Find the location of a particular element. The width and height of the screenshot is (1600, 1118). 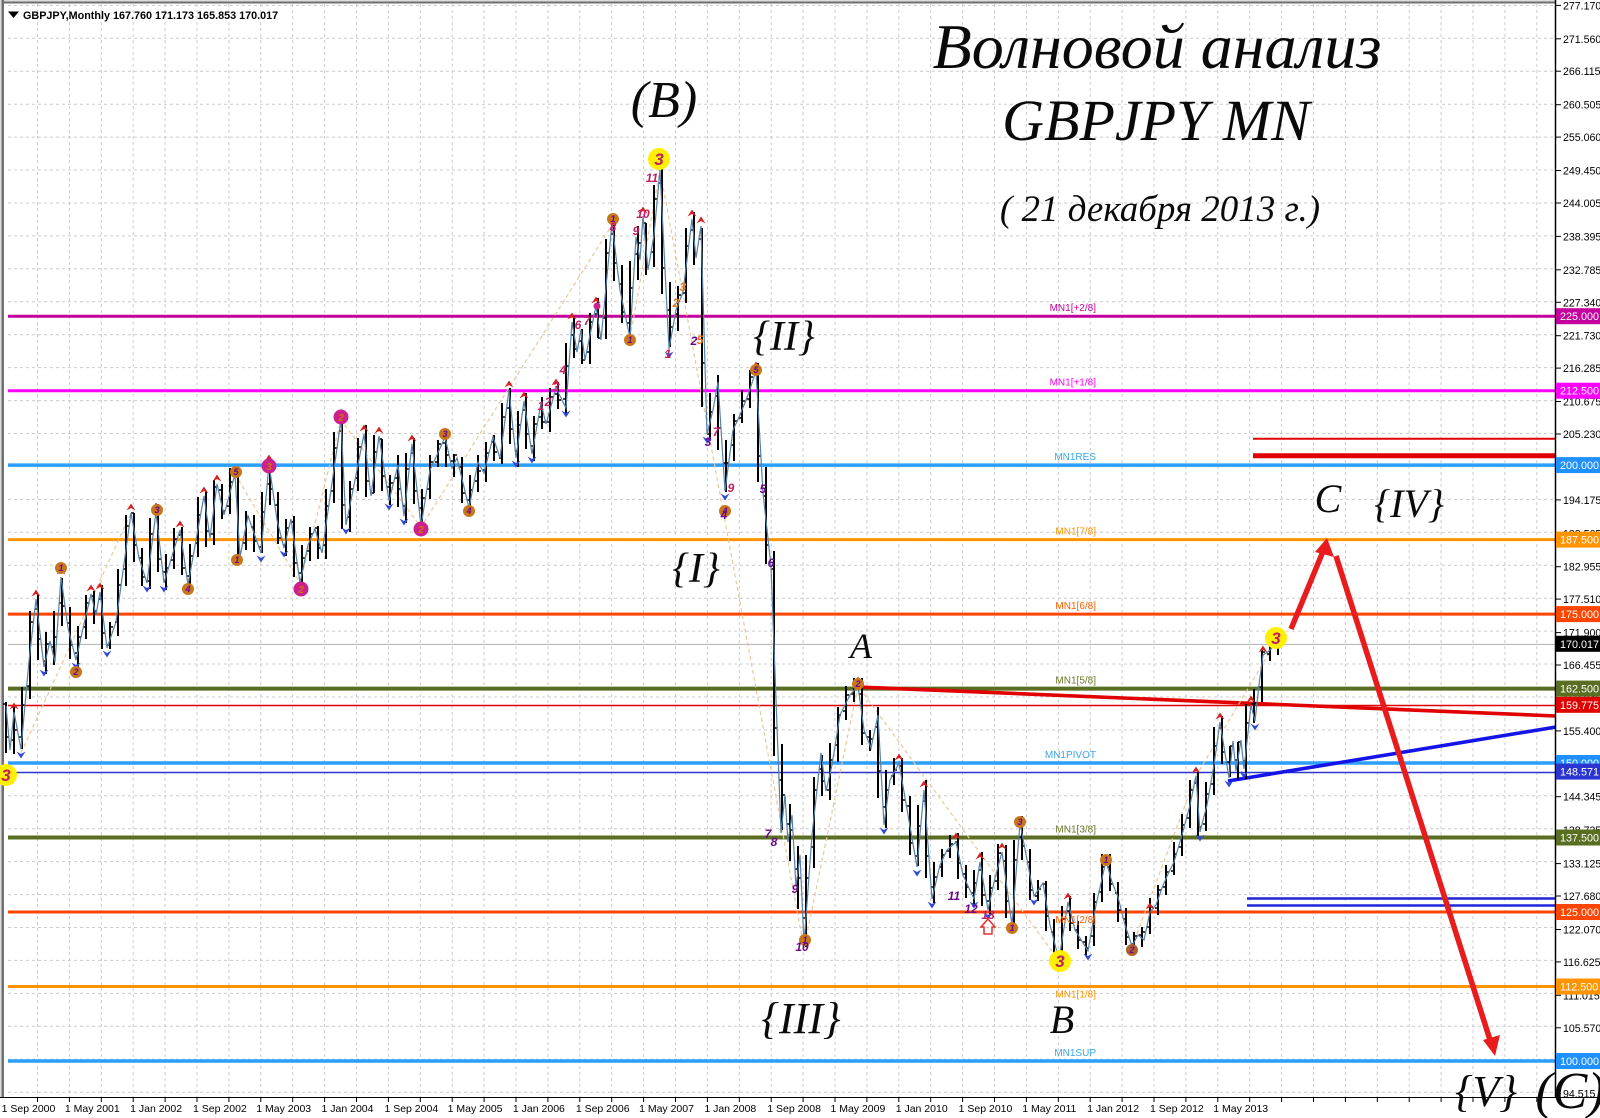

svg-text: 125.000 is located at coordinates (1579, 913).